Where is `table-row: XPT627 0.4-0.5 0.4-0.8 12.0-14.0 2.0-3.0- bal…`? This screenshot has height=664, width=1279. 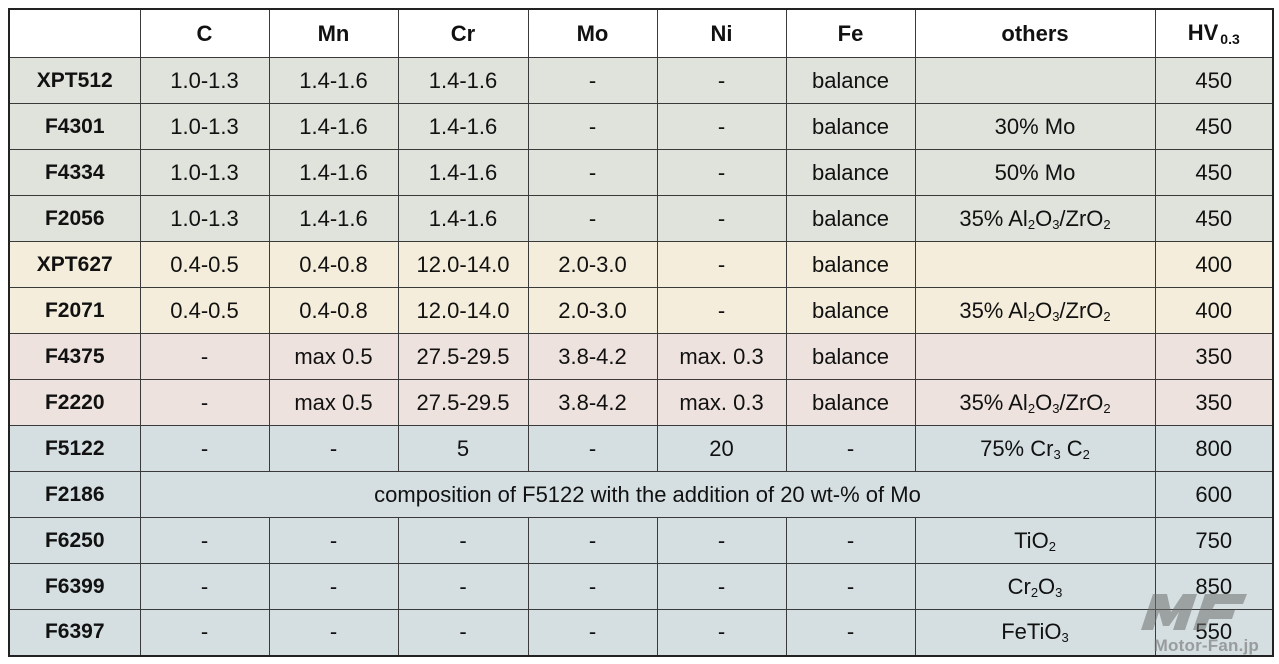
table-row: XPT627 0.4-0.5 0.4-0.8 12.0-14.0 2.0-3.0- bal… is located at coordinates (641, 264).